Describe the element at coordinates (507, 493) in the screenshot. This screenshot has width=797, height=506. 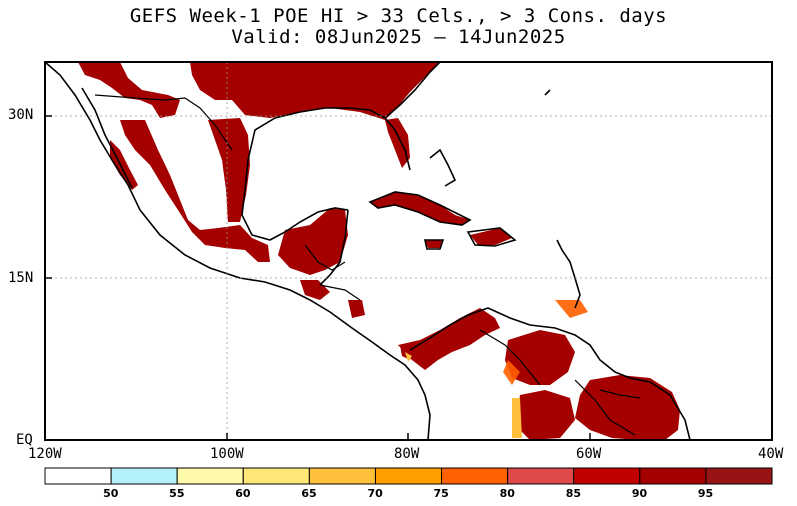
I see `colorbar-label: 80` at that location.